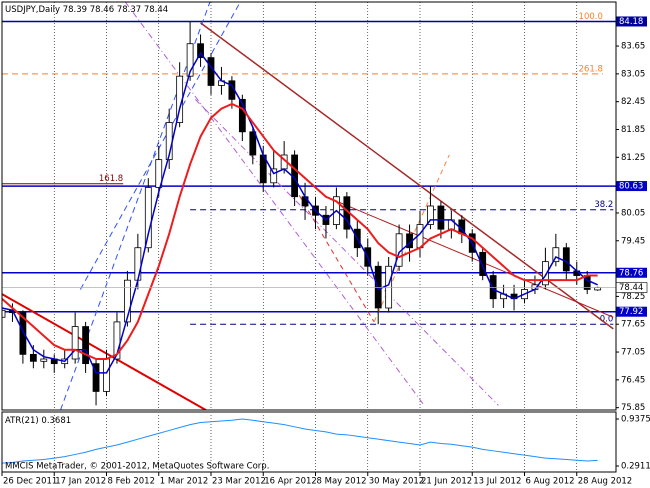 This screenshot has height=488, width=650. Describe the element at coordinates (633, 241) in the screenshot. I see `y-tick-label: 79.45` at that location.